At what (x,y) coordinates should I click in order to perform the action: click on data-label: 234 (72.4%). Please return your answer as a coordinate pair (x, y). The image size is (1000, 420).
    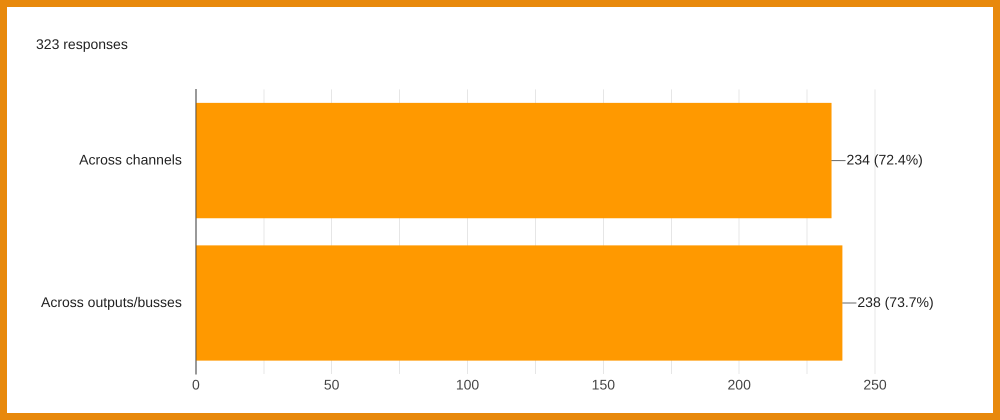
    Looking at the image, I should click on (884, 159).